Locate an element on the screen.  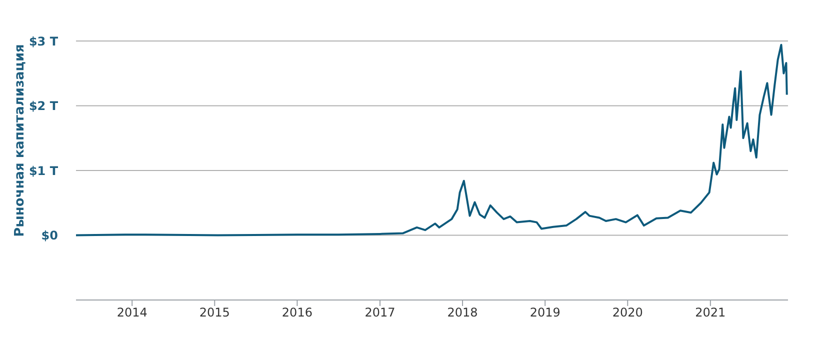
y-tick-label: $3 T is located at coordinates (43, 41).